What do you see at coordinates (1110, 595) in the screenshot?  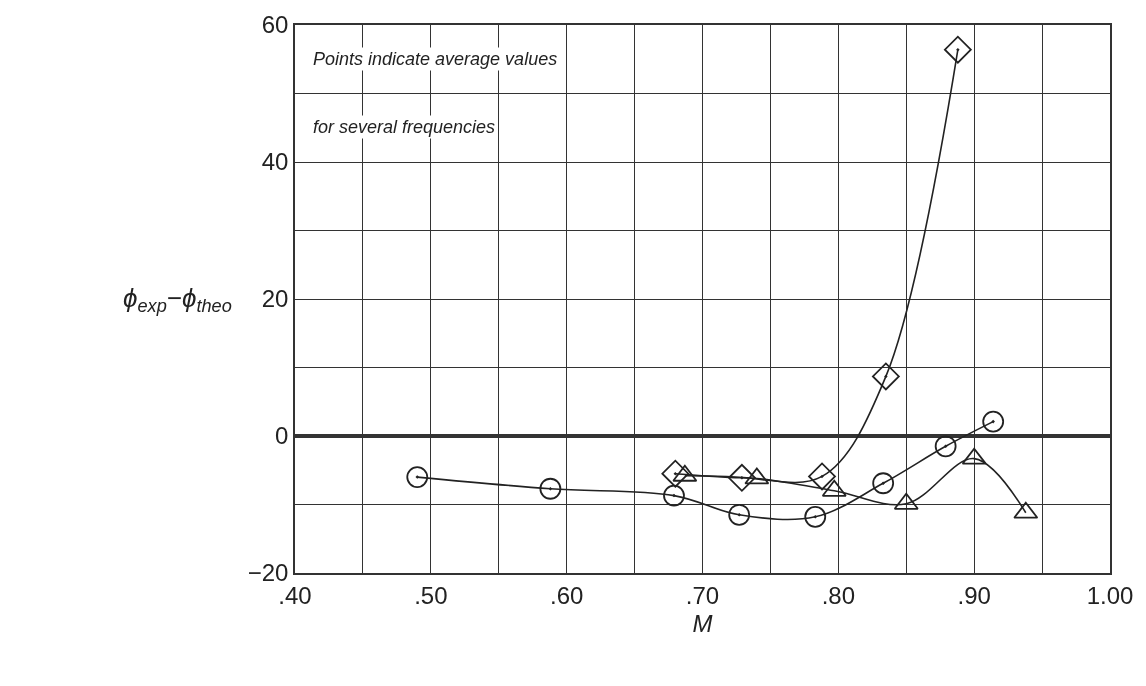 I see `x-tick-label: 1.00` at bounding box center [1110, 595].